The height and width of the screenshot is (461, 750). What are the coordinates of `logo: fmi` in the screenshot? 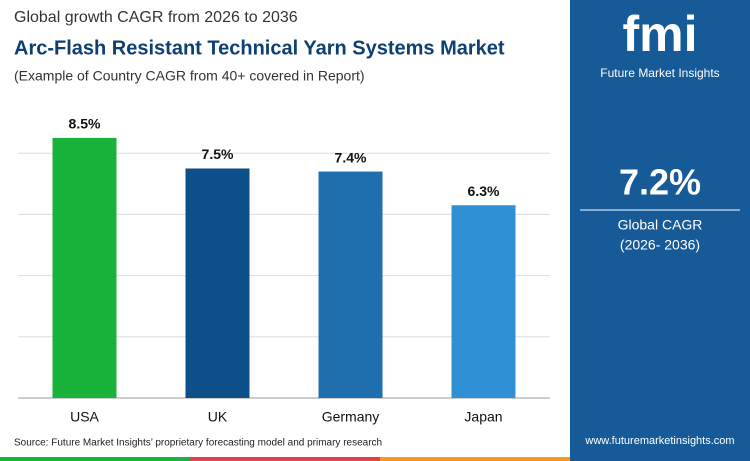 It's located at (660, 34).